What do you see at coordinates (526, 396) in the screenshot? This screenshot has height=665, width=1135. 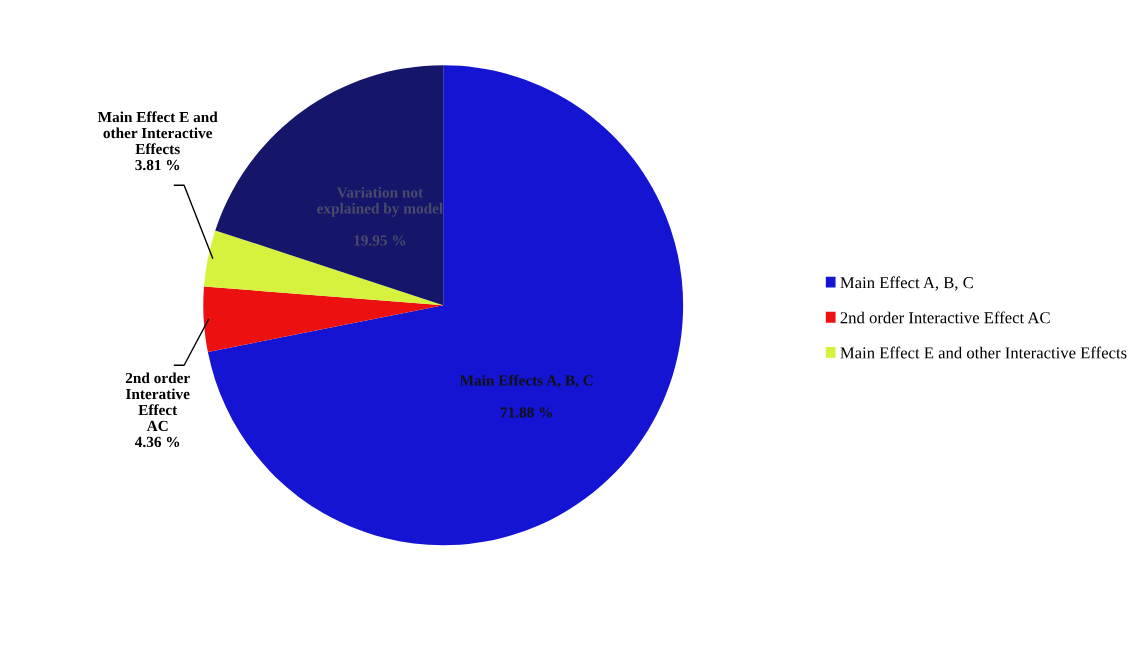 I see `text: Main Effects A, B, C 71.88 %` at bounding box center [526, 396].